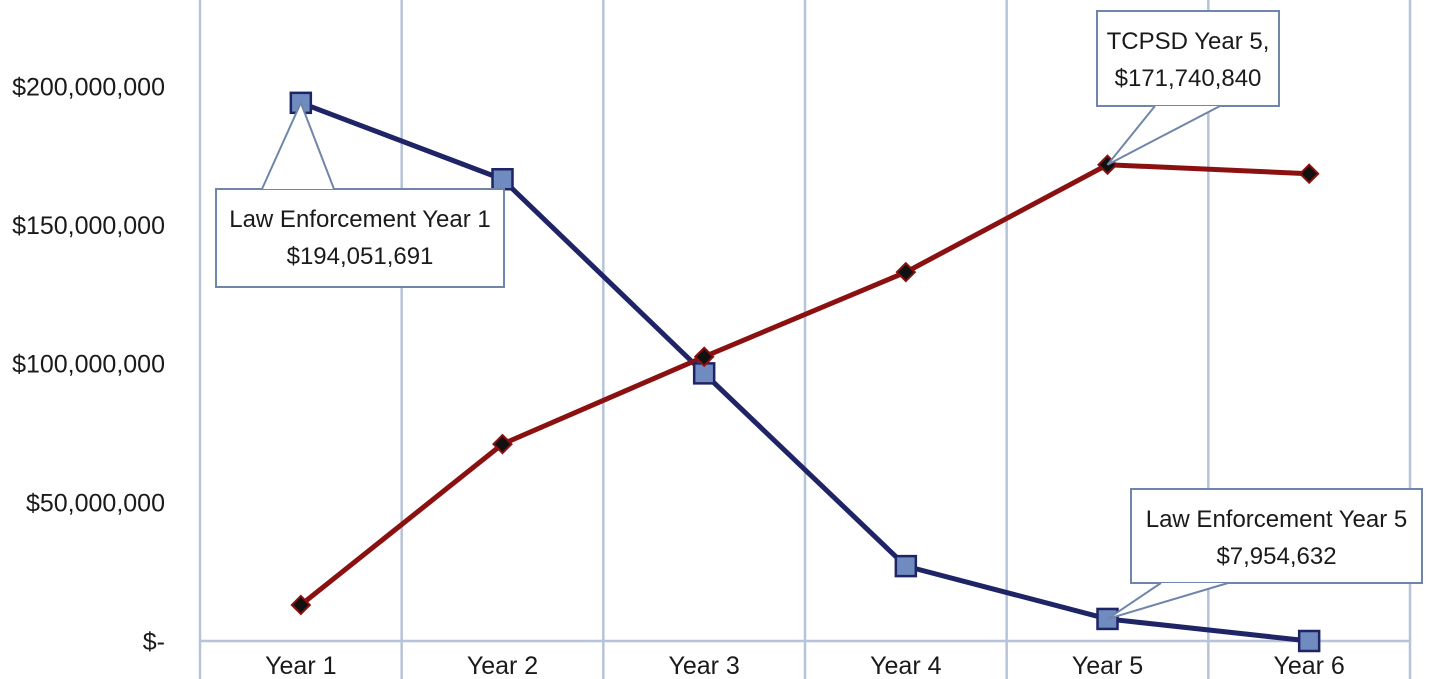  Describe the element at coordinates (88, 226) in the screenshot. I see `y-tick-label: $150,000,000` at that location.